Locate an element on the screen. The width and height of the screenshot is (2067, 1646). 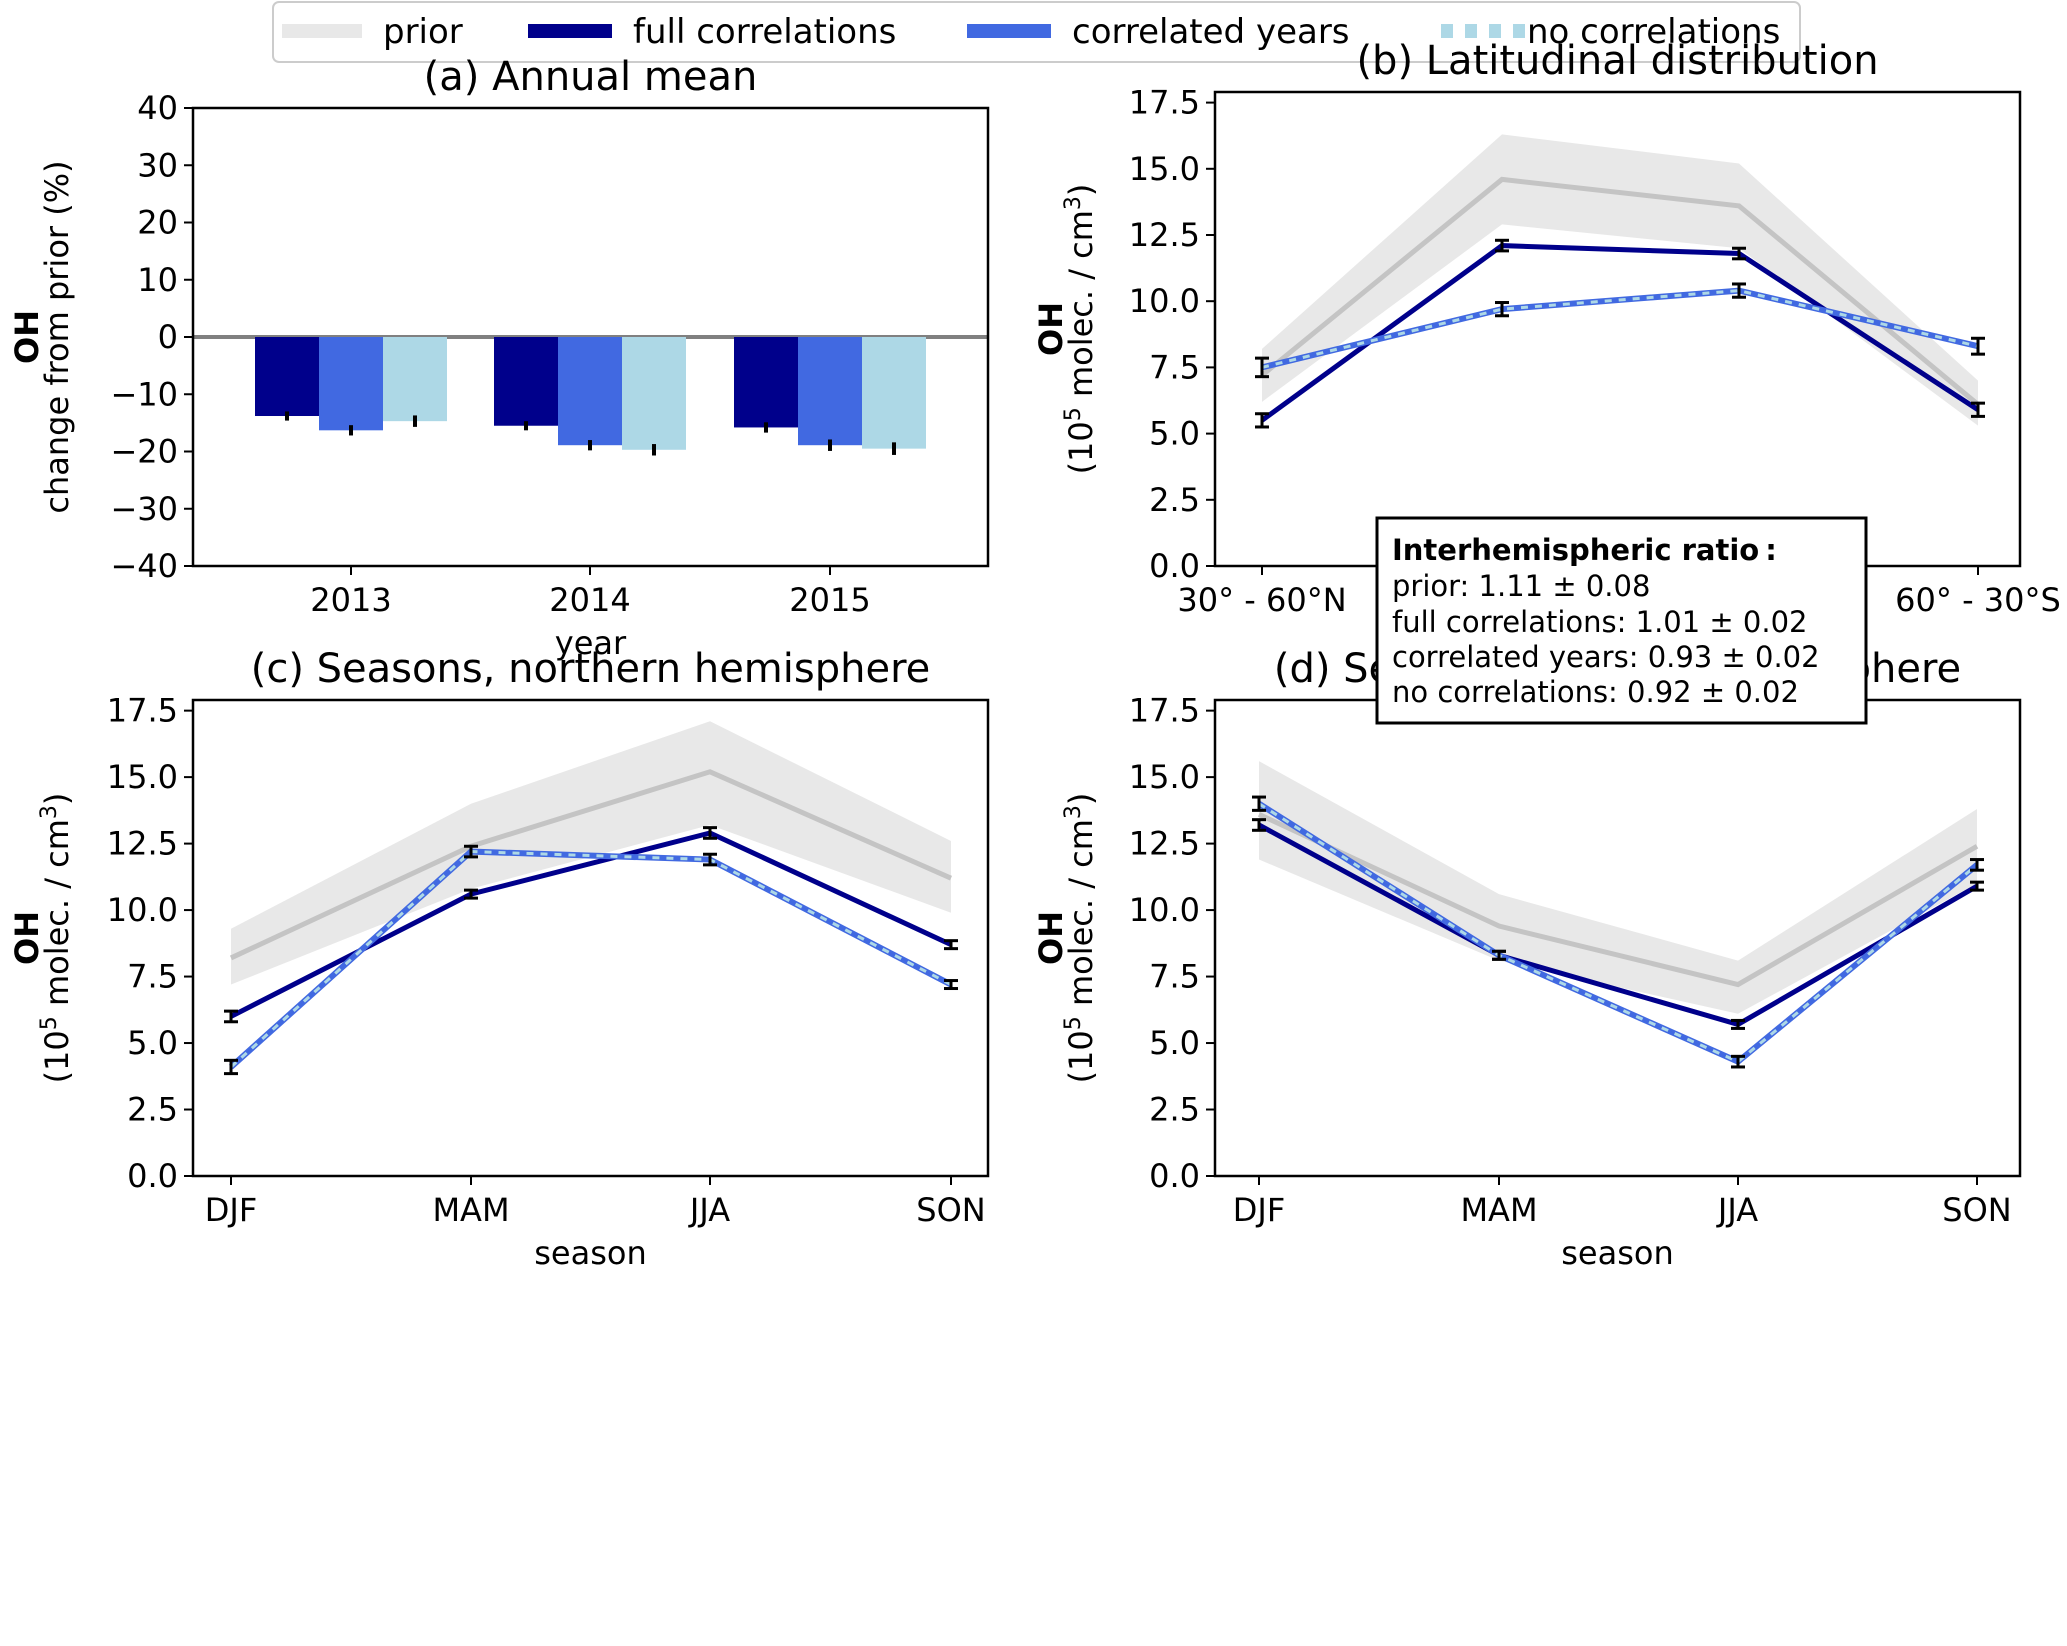
x-tick-label: 2014 is located at coordinates (589, 600).